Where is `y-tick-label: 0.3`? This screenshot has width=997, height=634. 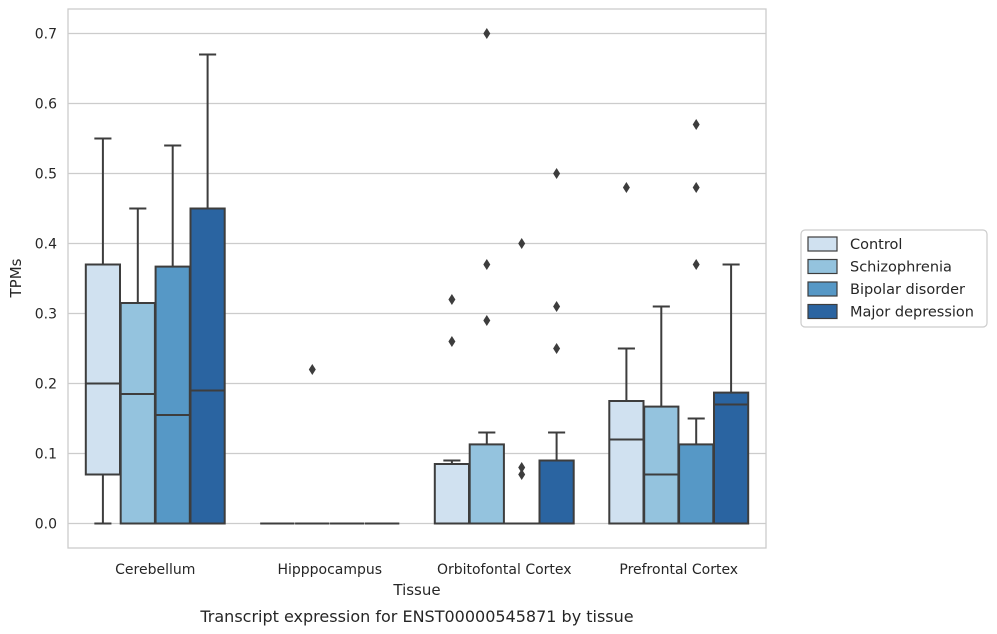 y-tick-label: 0.3 is located at coordinates (46, 315).